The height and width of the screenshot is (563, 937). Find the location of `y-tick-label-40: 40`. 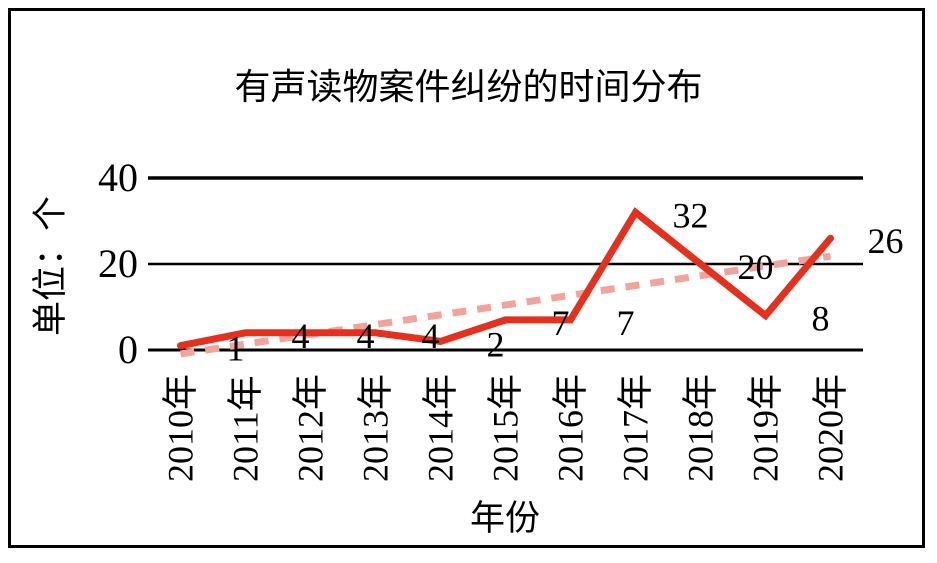

y-tick-label-40: 40 is located at coordinates (118, 177).